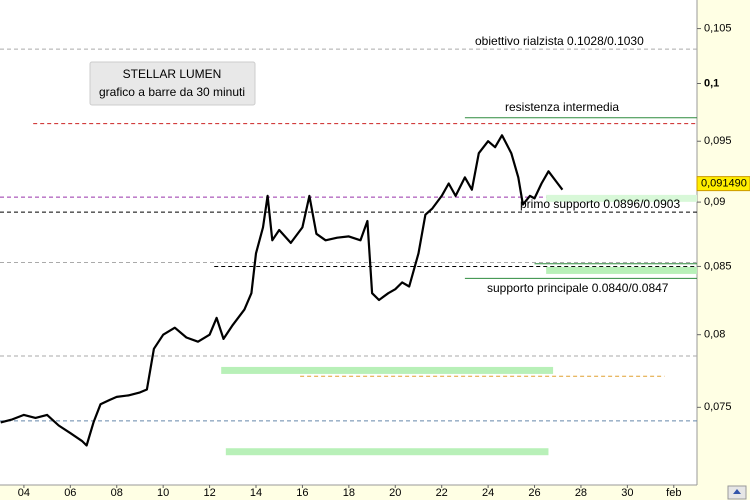 This screenshot has width=750, height=500. I want to click on x-tick-label: 28, so click(581, 493).